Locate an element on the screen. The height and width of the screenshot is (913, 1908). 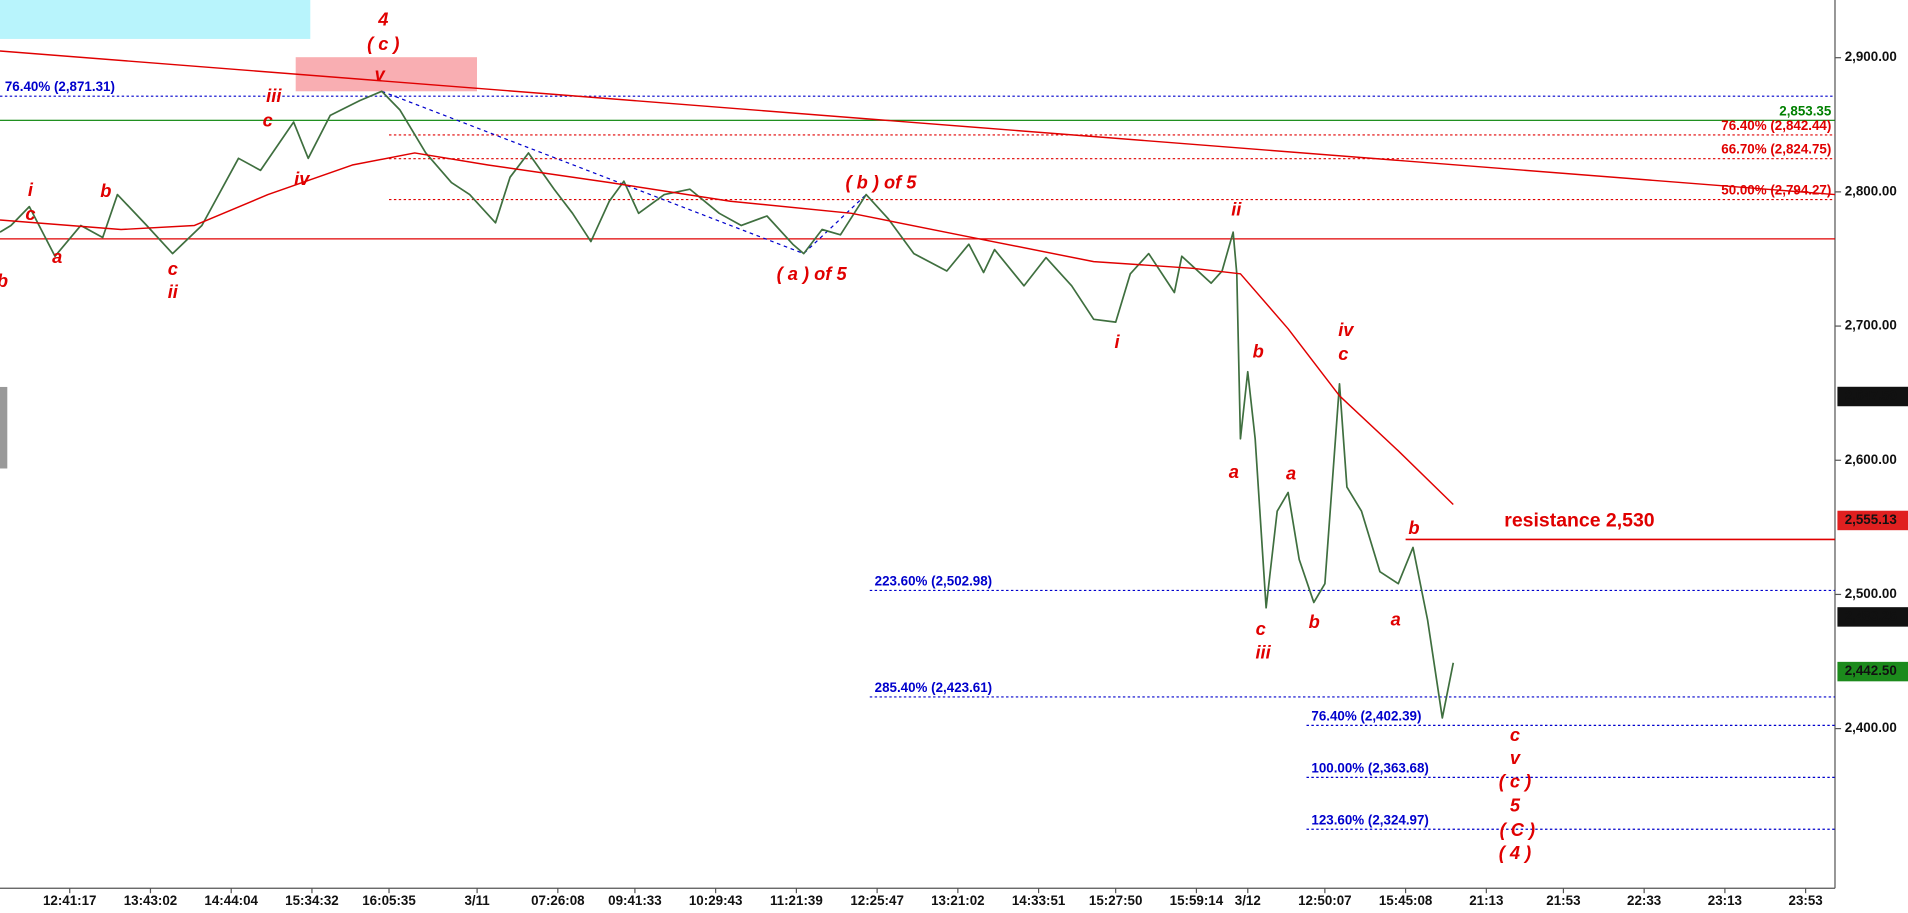
level-label: 76.40% (2,402.39) is located at coordinates (1366, 715).